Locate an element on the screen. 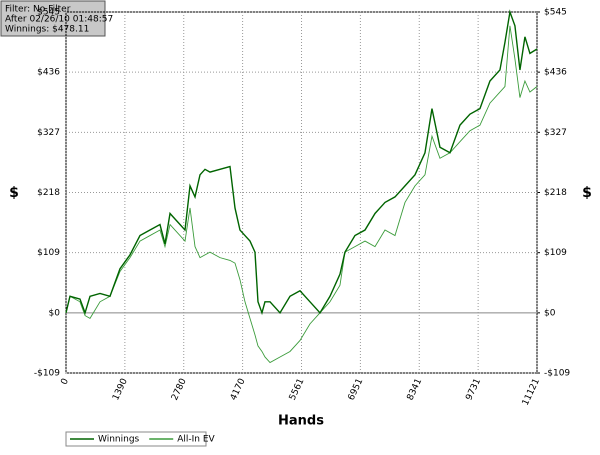  x-tick-label: 0 is located at coordinates (65, 382).